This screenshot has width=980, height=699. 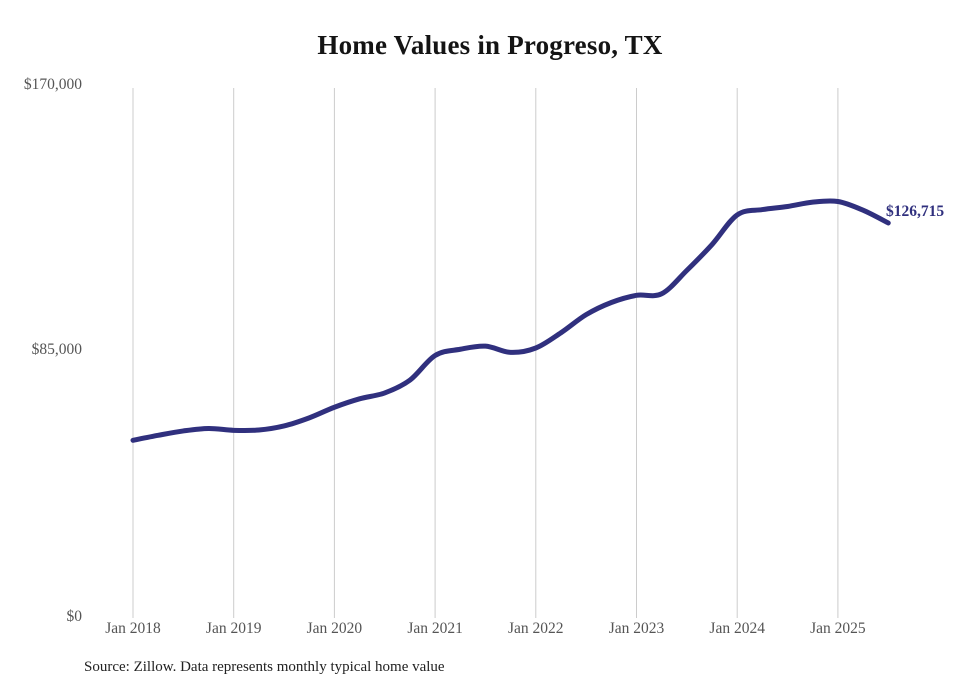 I want to click on chart-title: Home Values in Progreso, TX, so click(x=490, y=45).